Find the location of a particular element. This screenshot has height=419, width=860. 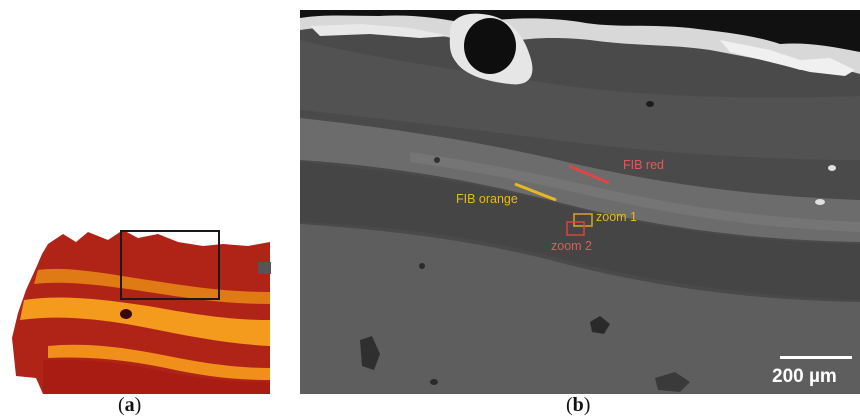

fib-red-label: FIB red is located at coordinates (643, 165).